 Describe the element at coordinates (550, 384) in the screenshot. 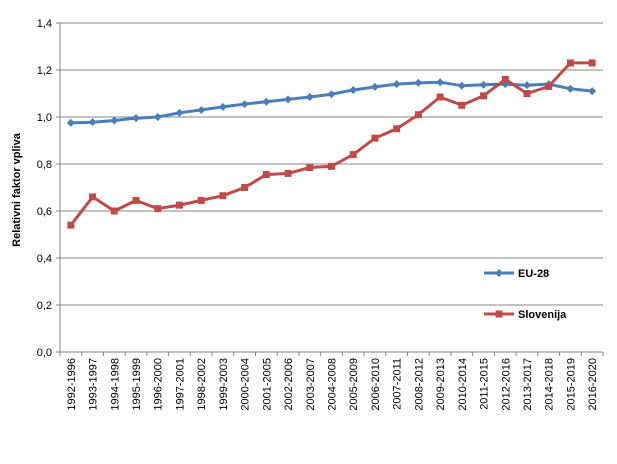

I see `x-tick-label: 2014-2018` at that location.